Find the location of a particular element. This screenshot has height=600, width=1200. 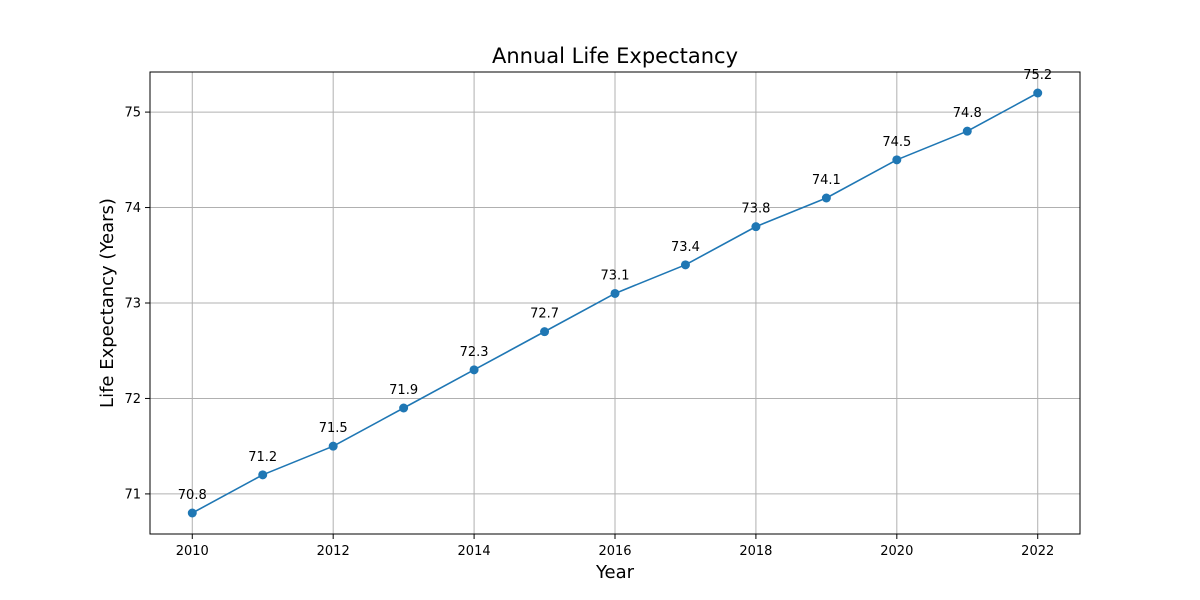

x-tick-label: 2018 is located at coordinates (755, 551).